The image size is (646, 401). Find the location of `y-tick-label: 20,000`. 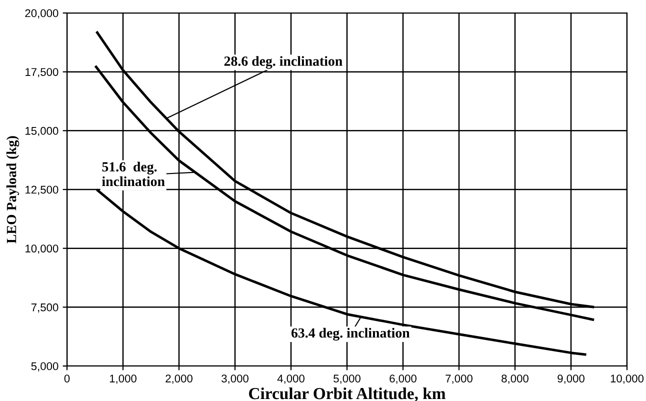

y-tick-label: 20,000 is located at coordinates (41, 13).